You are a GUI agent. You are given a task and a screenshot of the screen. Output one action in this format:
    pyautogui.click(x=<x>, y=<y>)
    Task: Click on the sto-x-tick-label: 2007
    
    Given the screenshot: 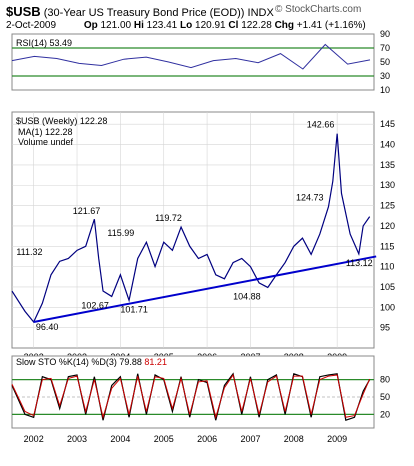 What is the action you would take?
    pyautogui.click(x=250, y=439)
    